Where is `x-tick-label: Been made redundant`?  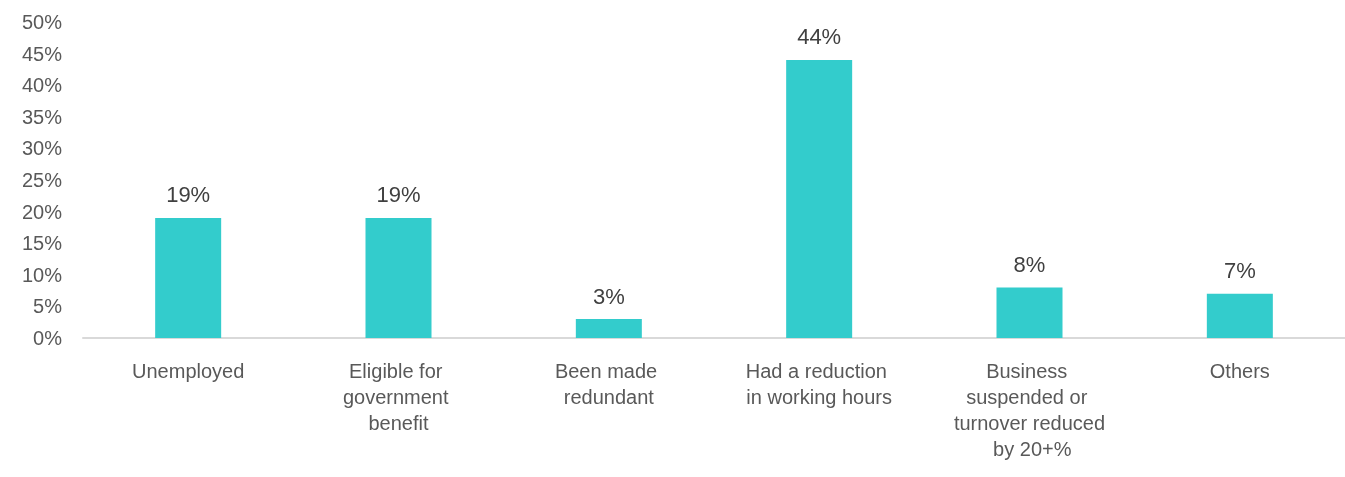 x-tick-label: Been made redundant is located at coordinates (608, 384).